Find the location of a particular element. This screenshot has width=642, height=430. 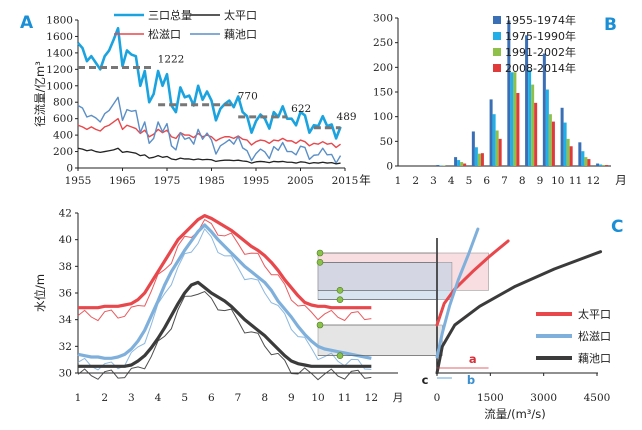

c-series-line-藕池口 is located at coordinates (225, 324).